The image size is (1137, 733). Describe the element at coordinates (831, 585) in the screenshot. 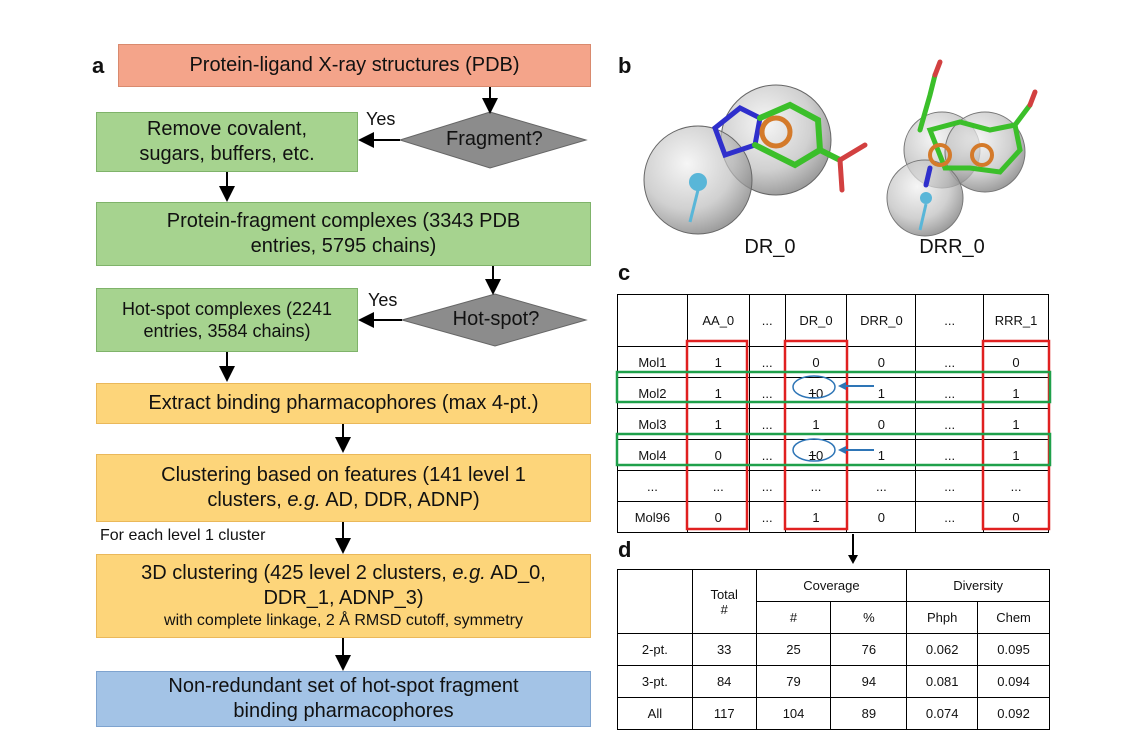

I see `coverage-header: Coverage` at that location.